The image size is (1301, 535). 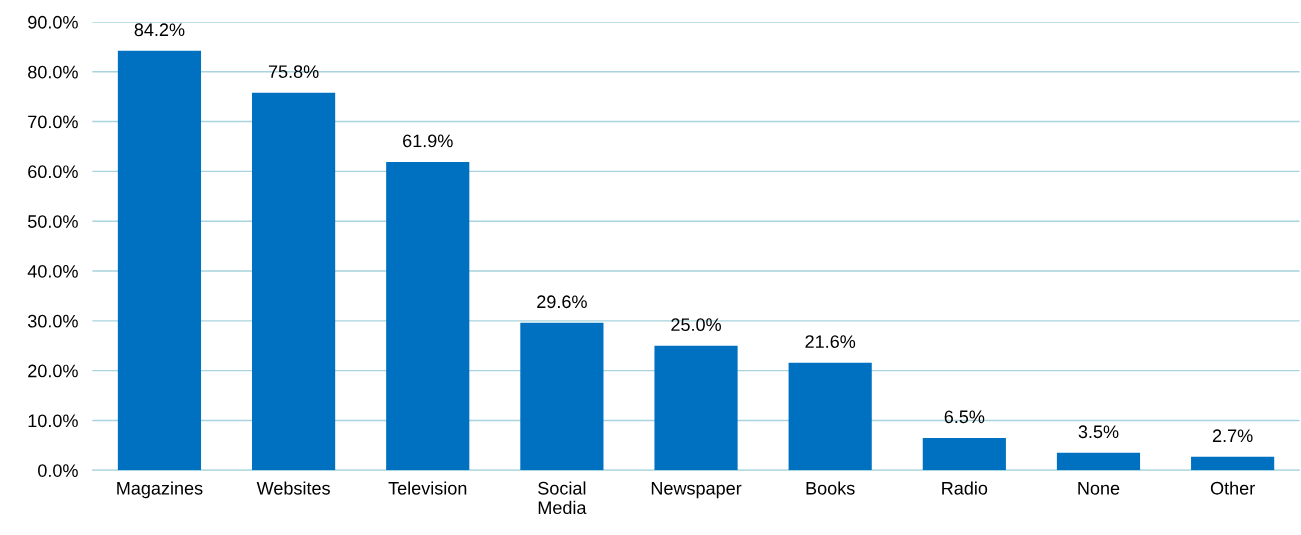 I want to click on data-label: 6.5%, so click(x=964, y=417).